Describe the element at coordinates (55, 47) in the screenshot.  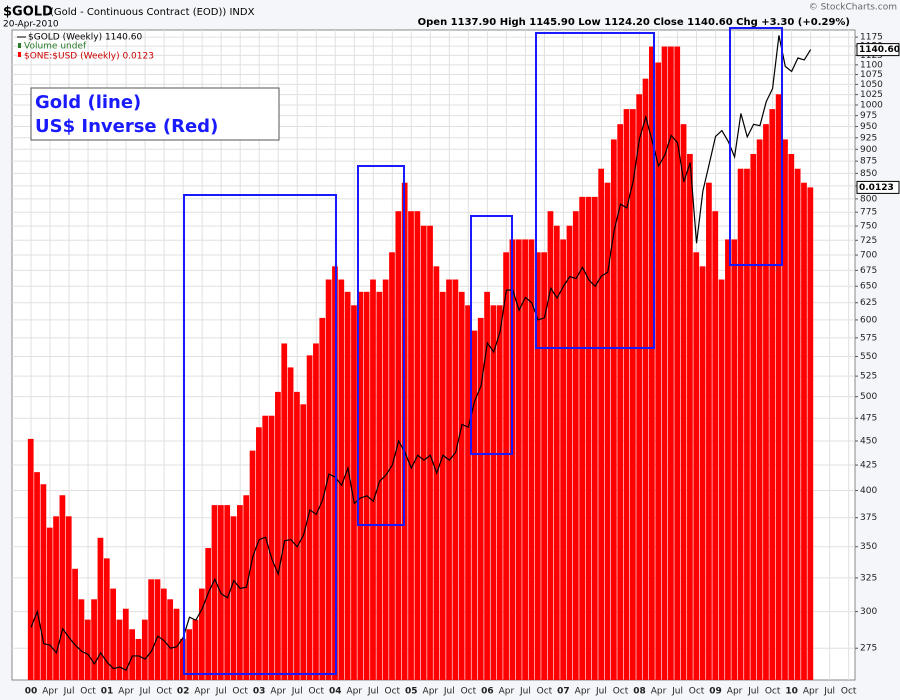
I see `legend-entry: Volume undef` at that location.